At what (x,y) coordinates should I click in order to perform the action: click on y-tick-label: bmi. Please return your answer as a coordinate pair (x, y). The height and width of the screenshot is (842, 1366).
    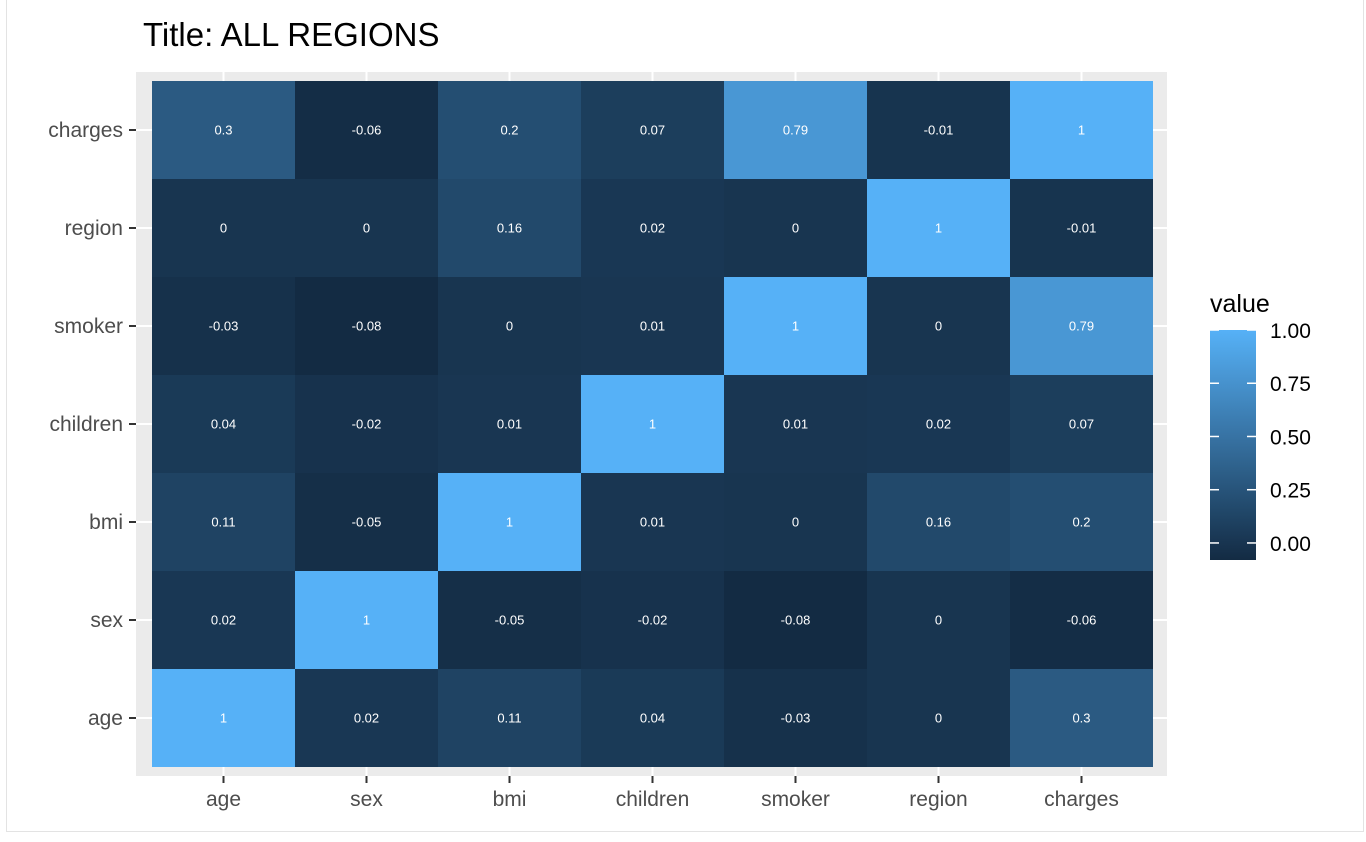
    Looking at the image, I should click on (106, 522).